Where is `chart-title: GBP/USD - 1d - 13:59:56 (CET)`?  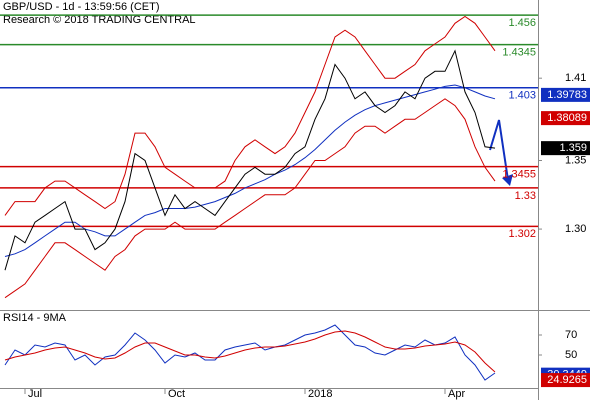
chart-title: GBP/USD - 1d - 13:59:56 (CET) is located at coordinates (81, 7).